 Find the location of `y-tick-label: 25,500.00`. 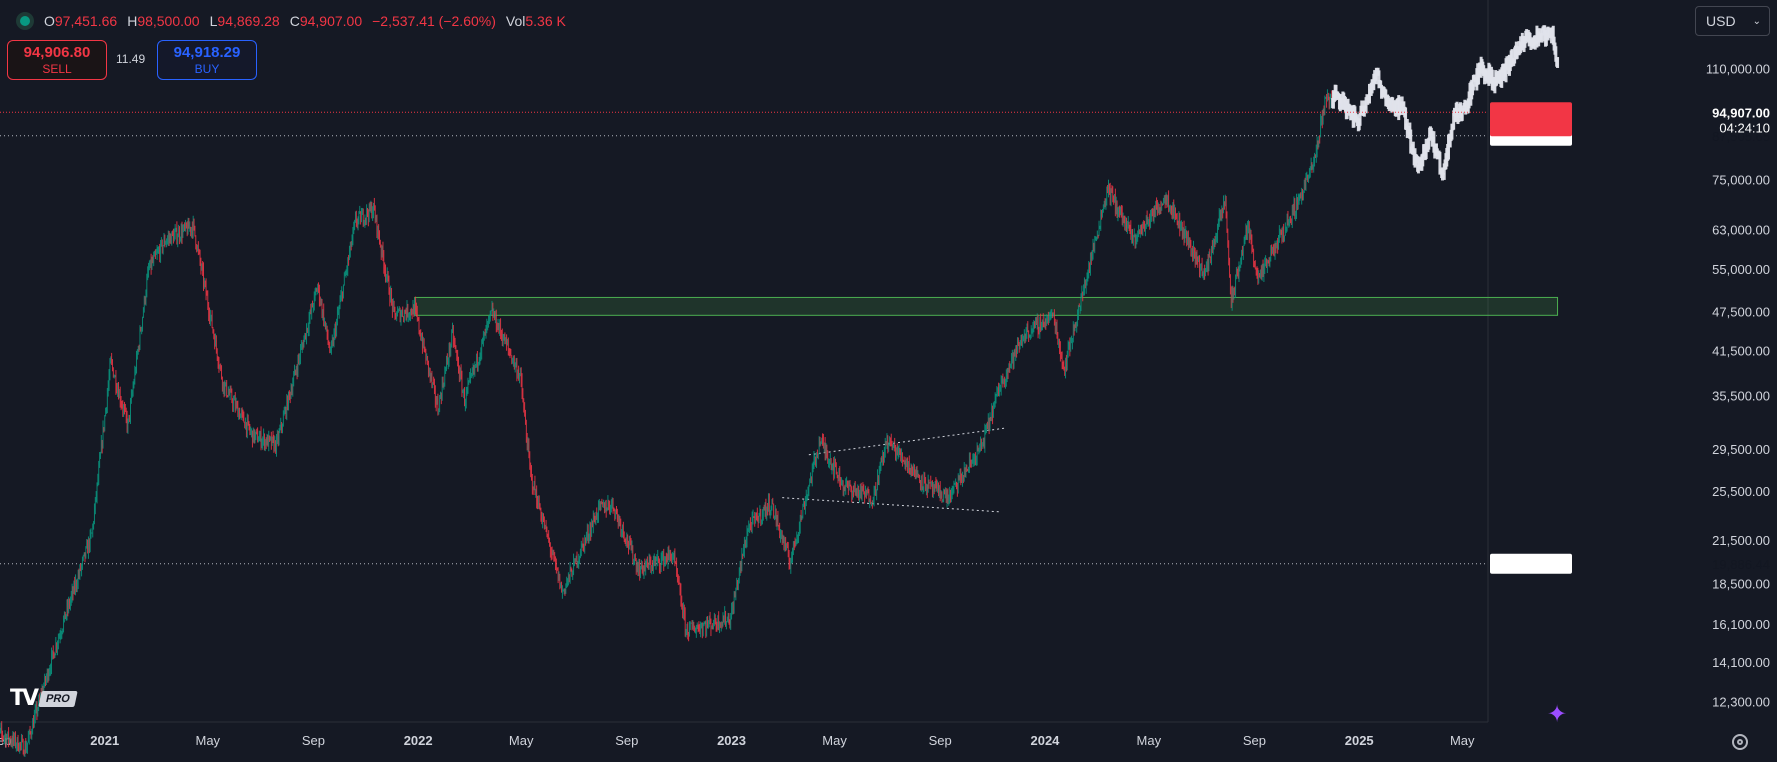

y-tick-label: 25,500.00 is located at coordinates (1741, 491).